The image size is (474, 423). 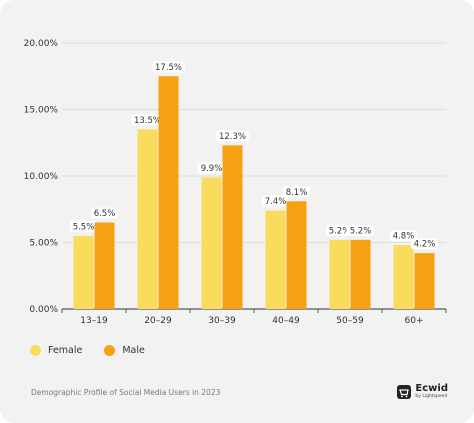 I want to click on x-tick-label: 50–59, so click(x=350, y=321).